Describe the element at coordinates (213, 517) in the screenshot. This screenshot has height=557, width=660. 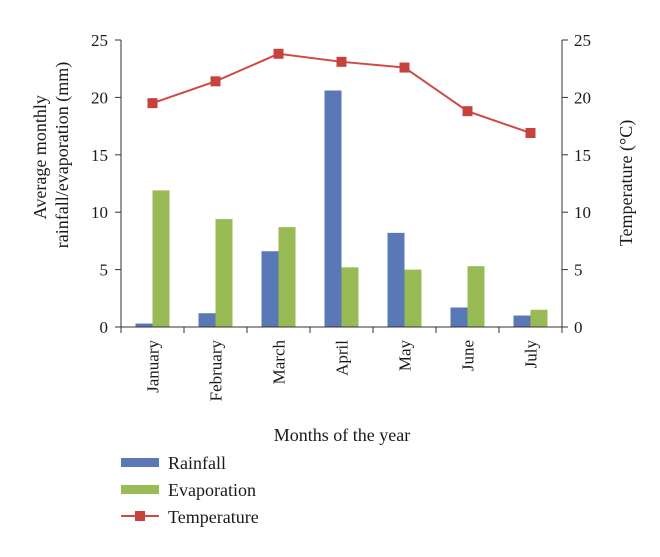
I see `legend-label-temperature: Temperature` at that location.